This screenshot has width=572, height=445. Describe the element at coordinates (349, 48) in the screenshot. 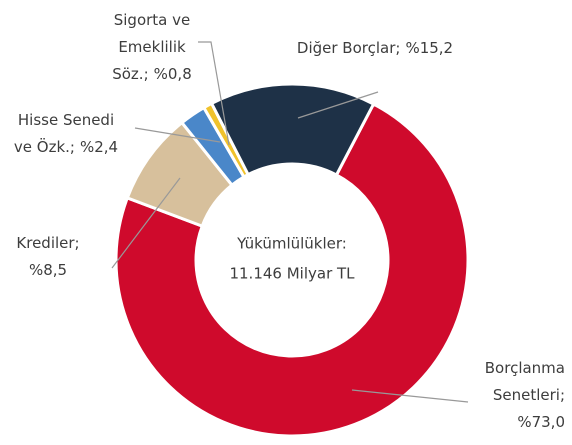

I see `label-line: Diğer Borçlar;` at that location.